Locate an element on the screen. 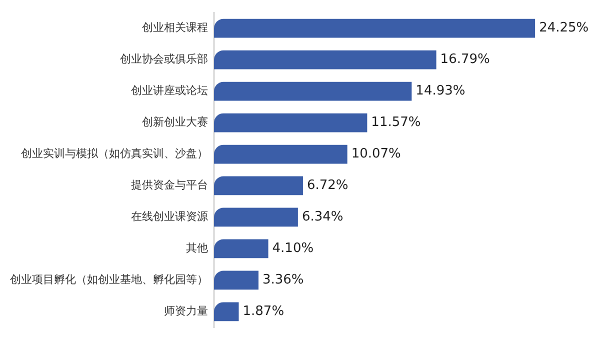 This screenshot has height=340, width=605. y-tick-label: 创业讲座或论坛 is located at coordinates (169, 91).